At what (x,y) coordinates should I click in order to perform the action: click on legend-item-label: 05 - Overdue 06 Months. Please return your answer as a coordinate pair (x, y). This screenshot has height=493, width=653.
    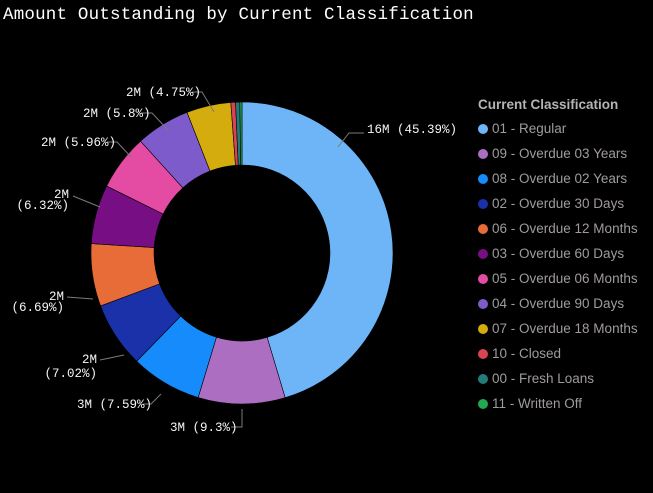
    Looking at the image, I should click on (565, 278).